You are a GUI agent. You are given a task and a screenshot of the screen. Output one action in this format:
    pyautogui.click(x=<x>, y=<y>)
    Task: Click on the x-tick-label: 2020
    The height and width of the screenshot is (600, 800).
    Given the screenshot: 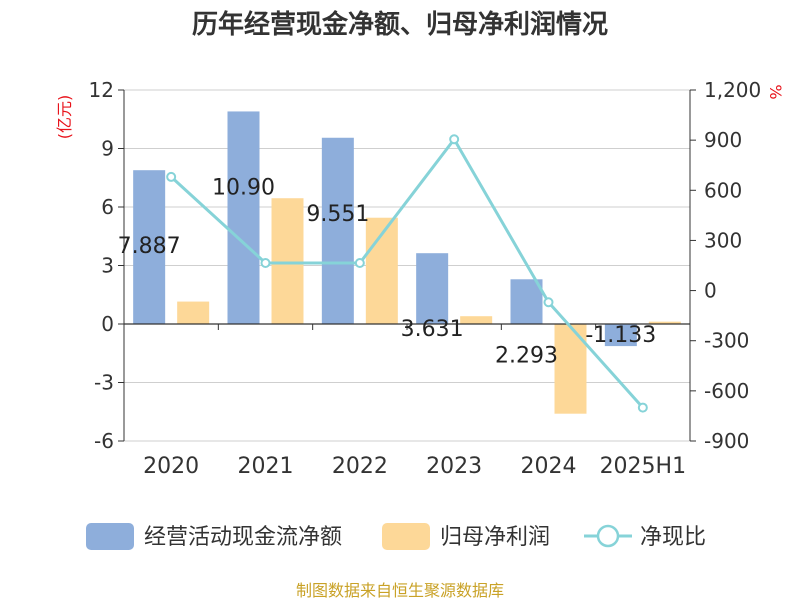 What is the action you would take?
    pyautogui.click(x=171, y=466)
    